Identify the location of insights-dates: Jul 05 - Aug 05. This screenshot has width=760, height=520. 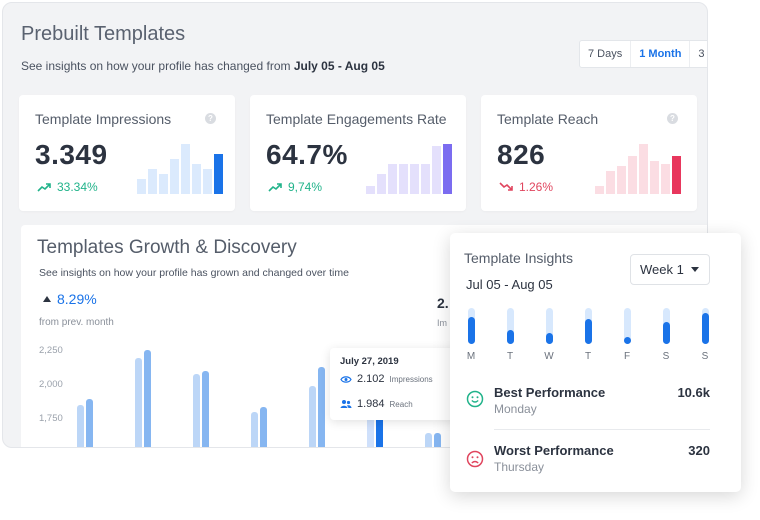
(509, 284).